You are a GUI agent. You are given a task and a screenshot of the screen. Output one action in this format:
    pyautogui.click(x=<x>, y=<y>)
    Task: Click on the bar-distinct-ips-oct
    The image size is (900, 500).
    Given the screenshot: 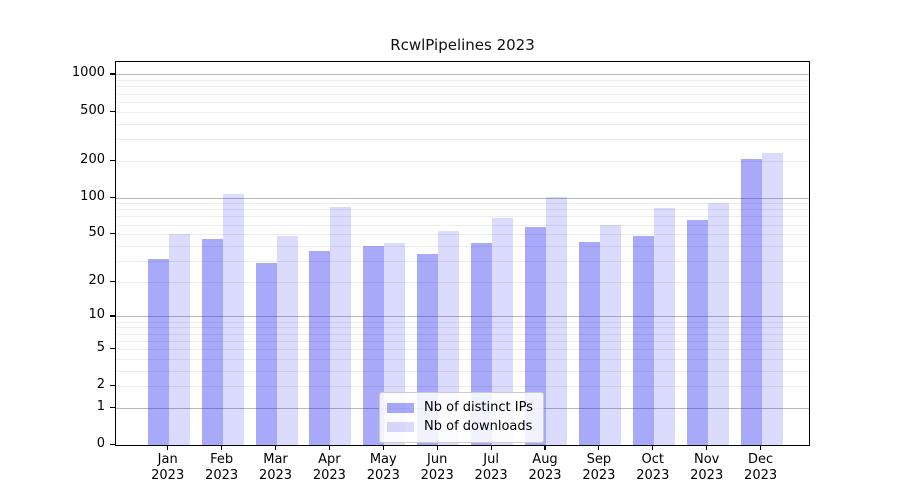 What is the action you would take?
    pyautogui.click(x=643, y=340)
    